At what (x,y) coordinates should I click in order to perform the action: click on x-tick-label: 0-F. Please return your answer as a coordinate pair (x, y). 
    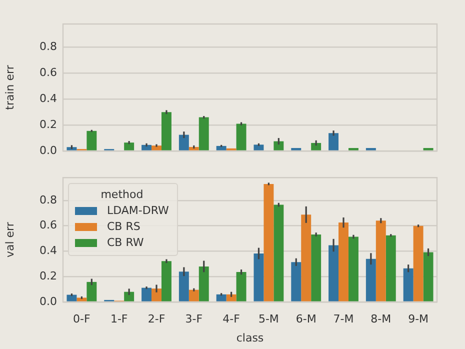
    Looking at the image, I should click on (81, 319).